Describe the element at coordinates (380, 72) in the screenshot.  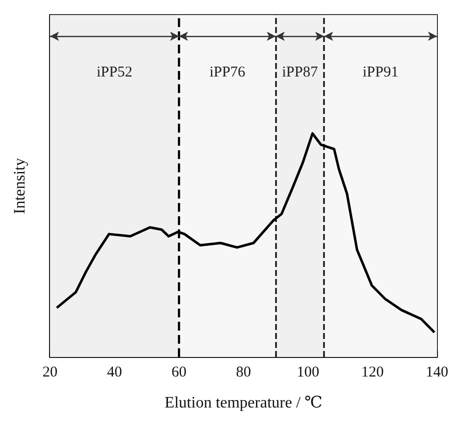
I see `band-label: iPP91` at that location.